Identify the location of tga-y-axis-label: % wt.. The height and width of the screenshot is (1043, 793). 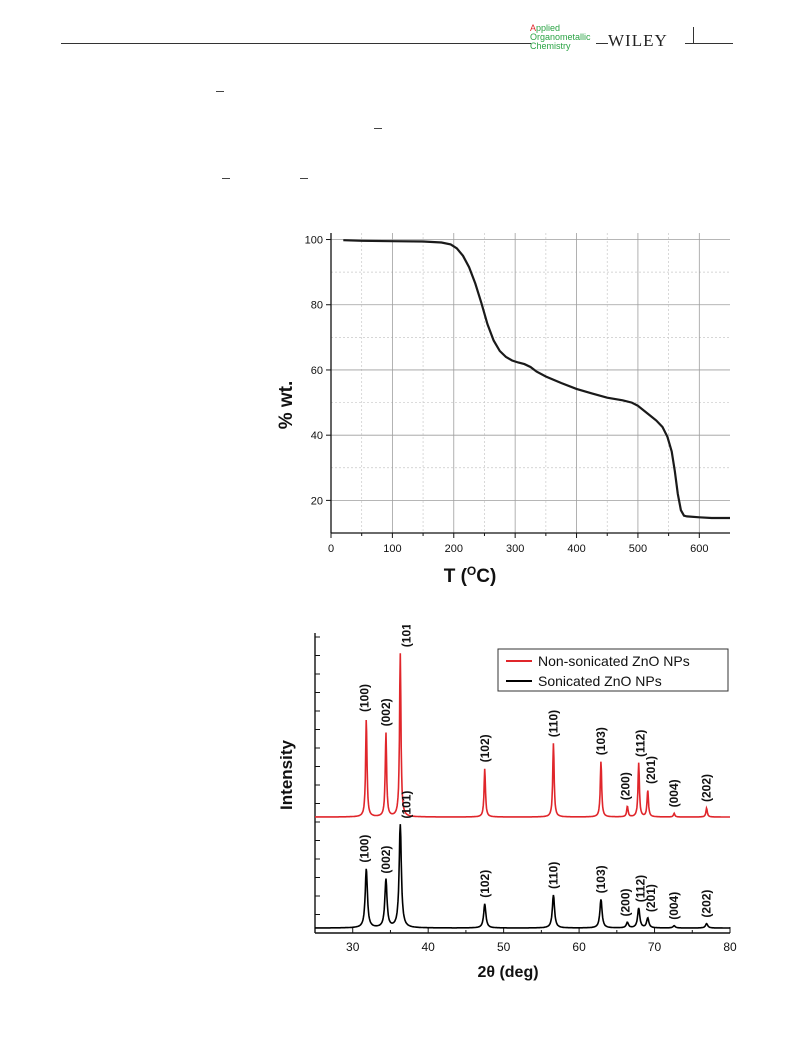
(286, 405).